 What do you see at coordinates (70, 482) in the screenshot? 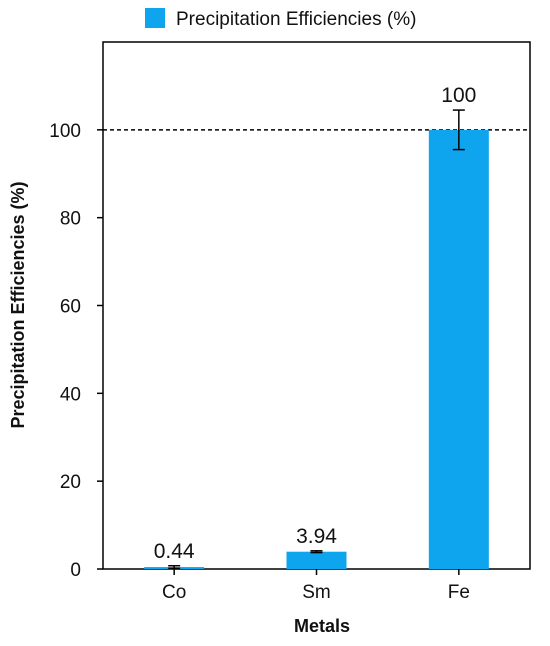
I see `y-tick-label: 20` at bounding box center [70, 482].